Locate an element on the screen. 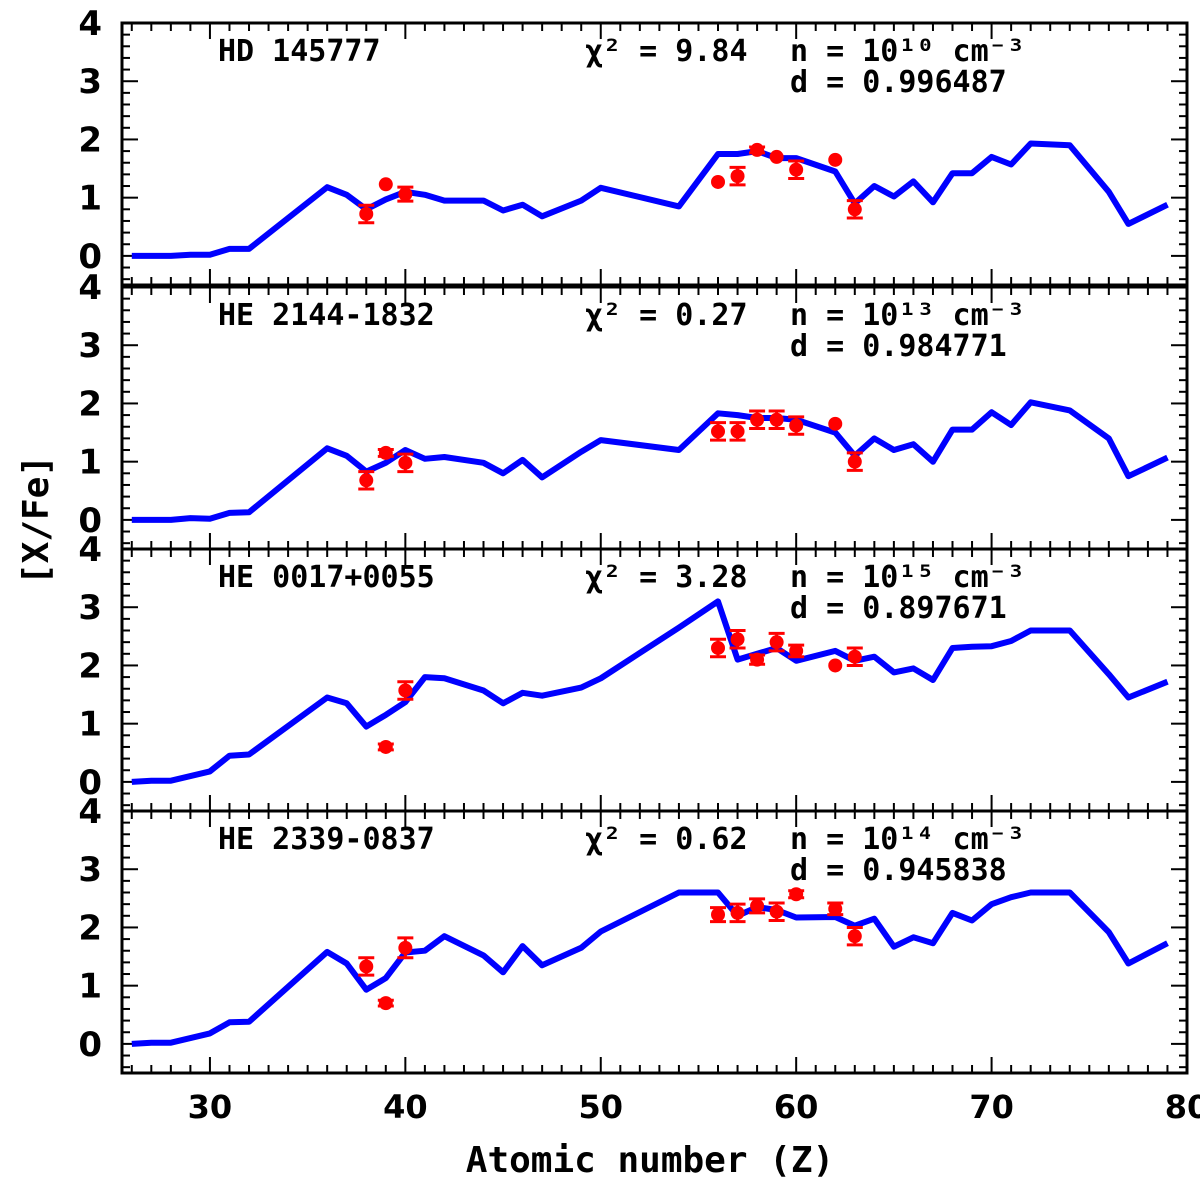 This screenshot has height=1194, width=1200. x-tick-label: 50 is located at coordinates (600, 1107).